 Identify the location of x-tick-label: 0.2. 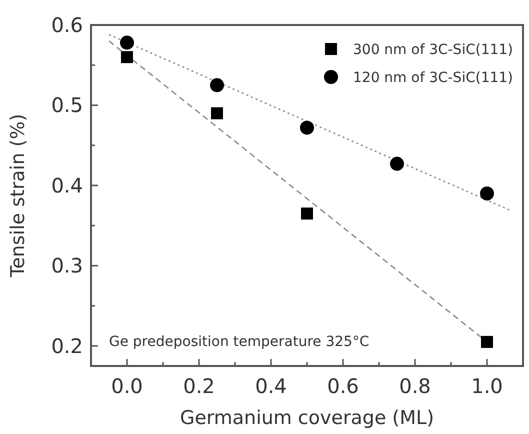
(199, 386).